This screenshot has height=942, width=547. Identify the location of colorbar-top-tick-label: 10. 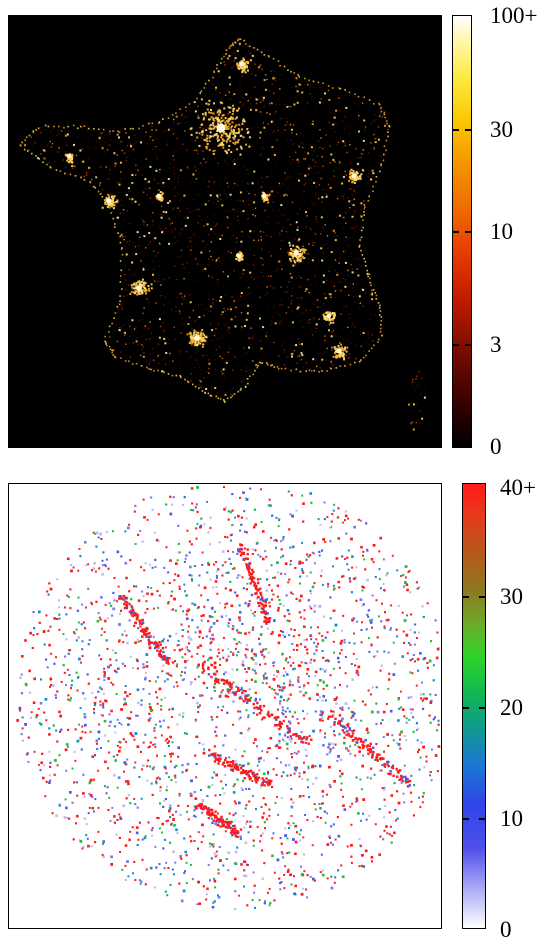
(501, 231).